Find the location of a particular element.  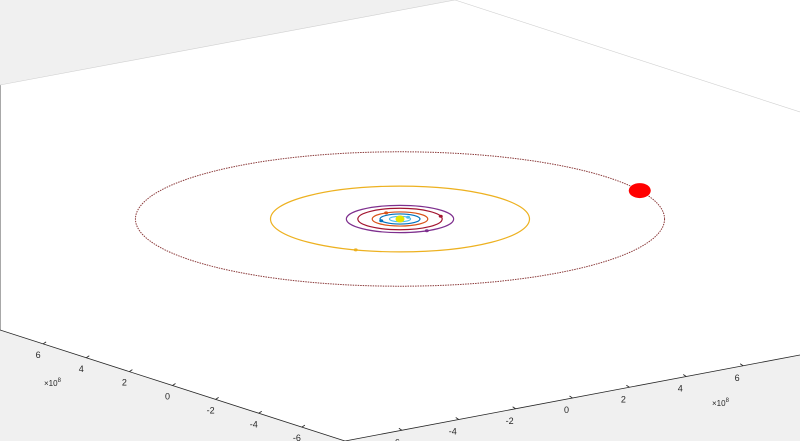

x-tick-label: 0 is located at coordinates (566, 410).